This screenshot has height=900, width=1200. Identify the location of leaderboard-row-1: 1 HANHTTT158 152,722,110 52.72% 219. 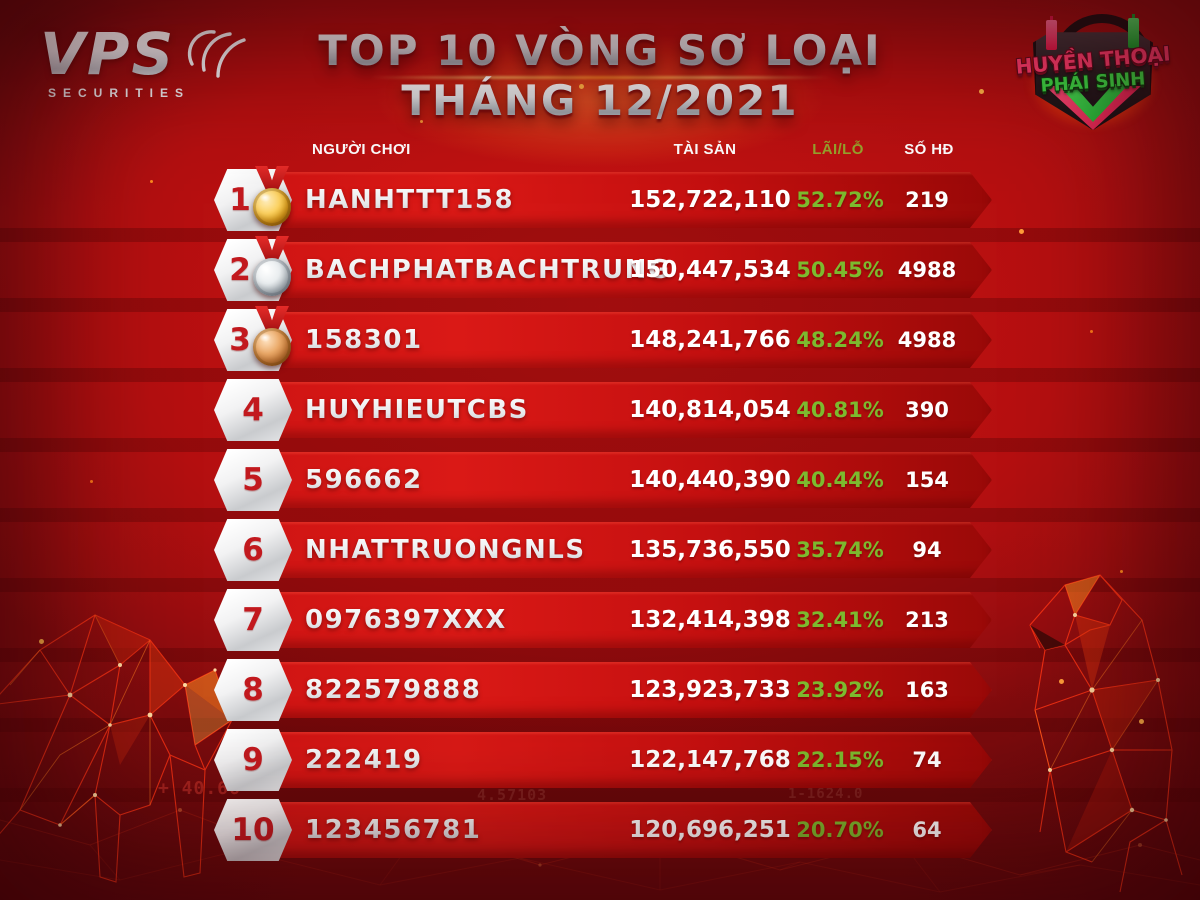
(600, 198).